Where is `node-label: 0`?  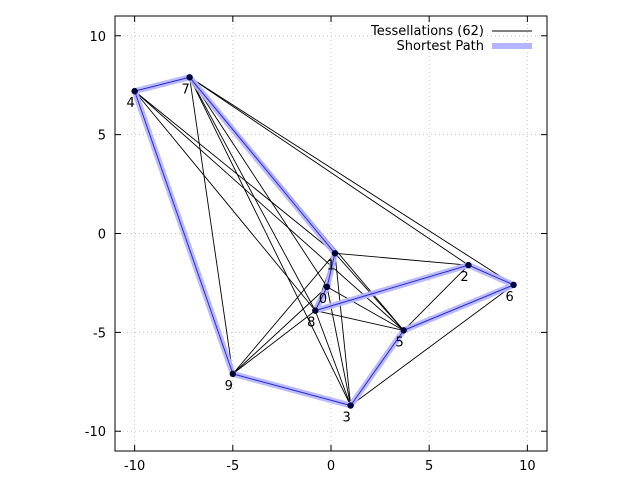
node-label: 0 is located at coordinates (323, 299).